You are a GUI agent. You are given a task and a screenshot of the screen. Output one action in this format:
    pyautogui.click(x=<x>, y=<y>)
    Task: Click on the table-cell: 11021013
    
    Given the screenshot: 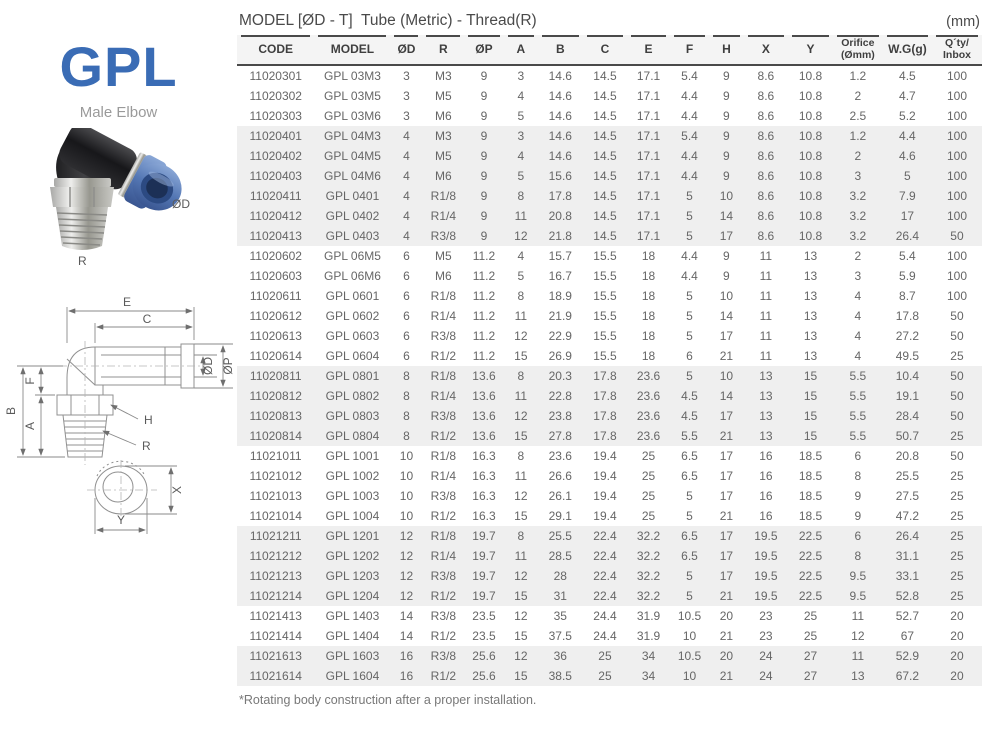 What is the action you would take?
    pyautogui.click(x=275, y=496)
    